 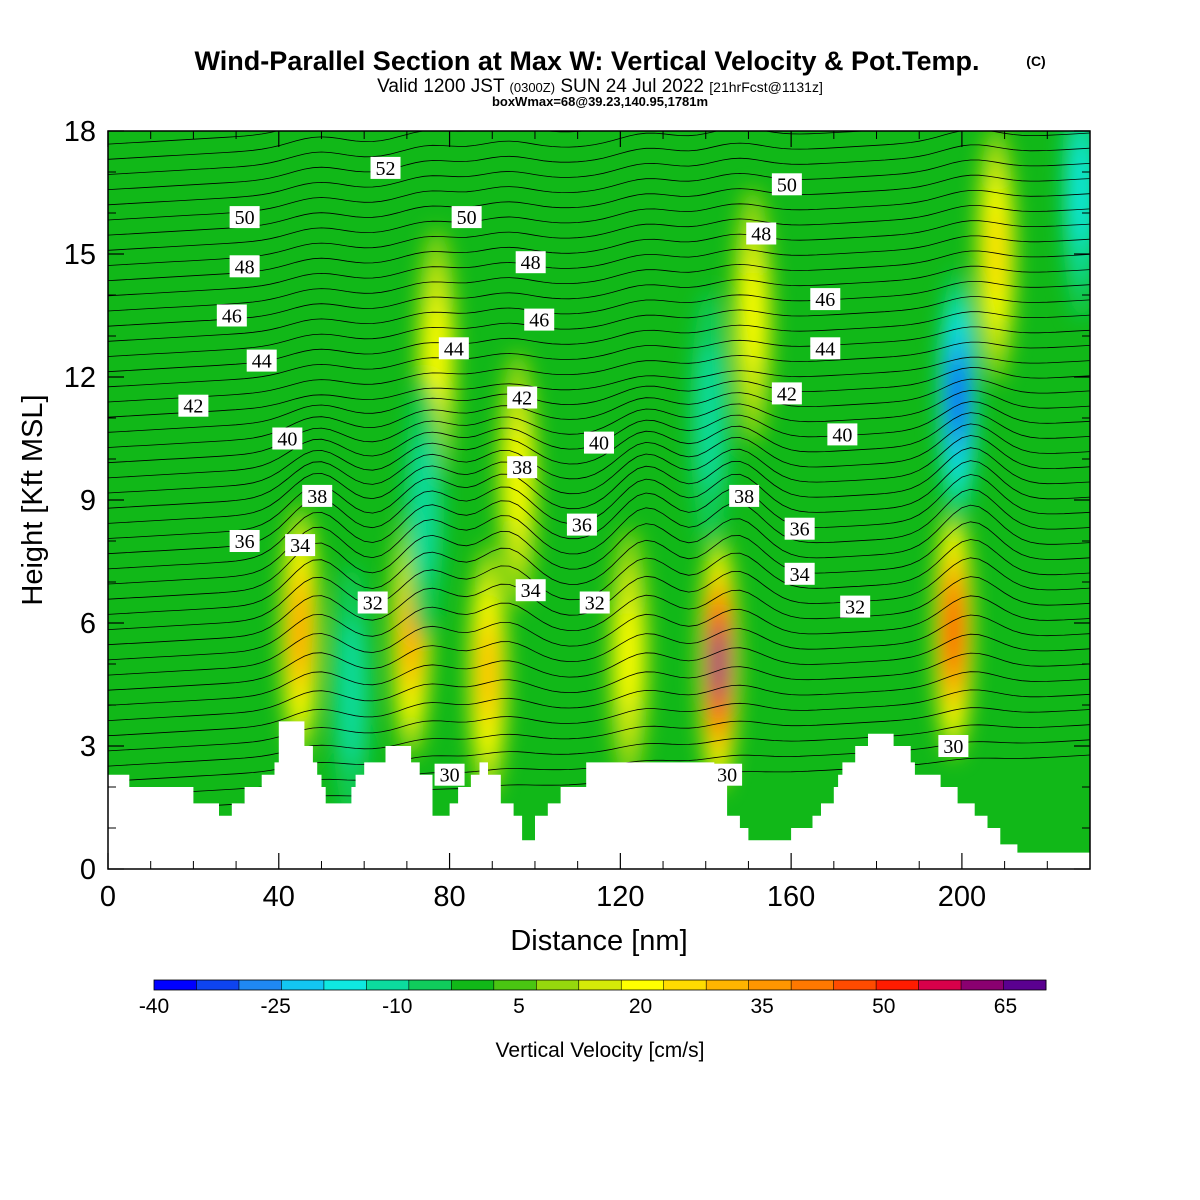 What do you see at coordinates (598, 941) in the screenshot?
I see `x-axis-label: Distance [nm]` at bounding box center [598, 941].